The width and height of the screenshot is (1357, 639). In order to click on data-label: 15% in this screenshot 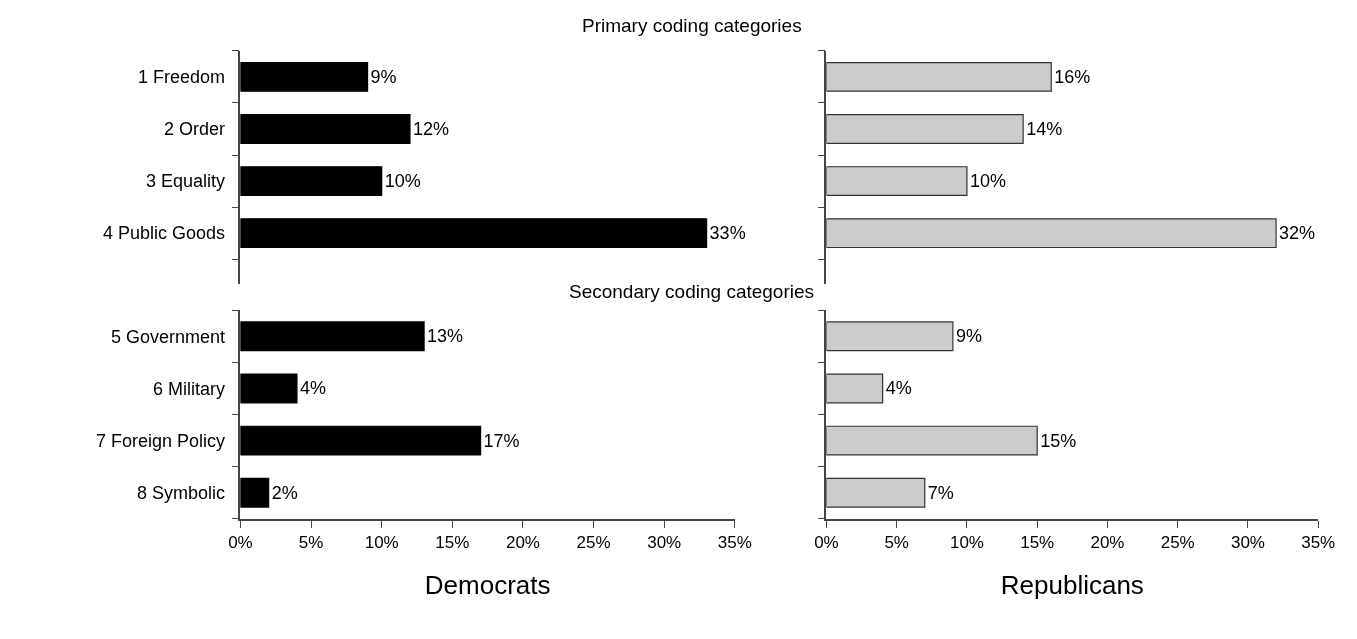, I will do `click(1058, 440)`.